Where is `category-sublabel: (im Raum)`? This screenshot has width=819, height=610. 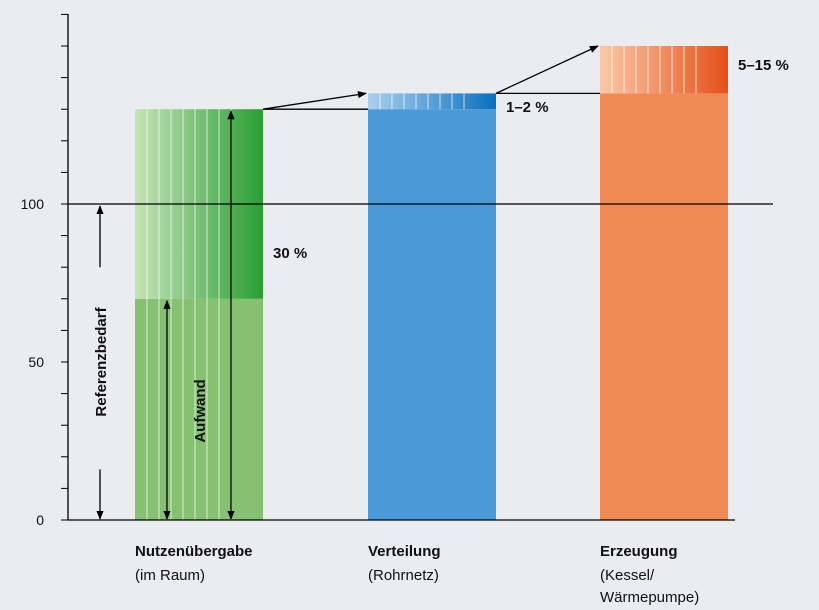
category-sublabel: (im Raum) is located at coordinates (170, 575).